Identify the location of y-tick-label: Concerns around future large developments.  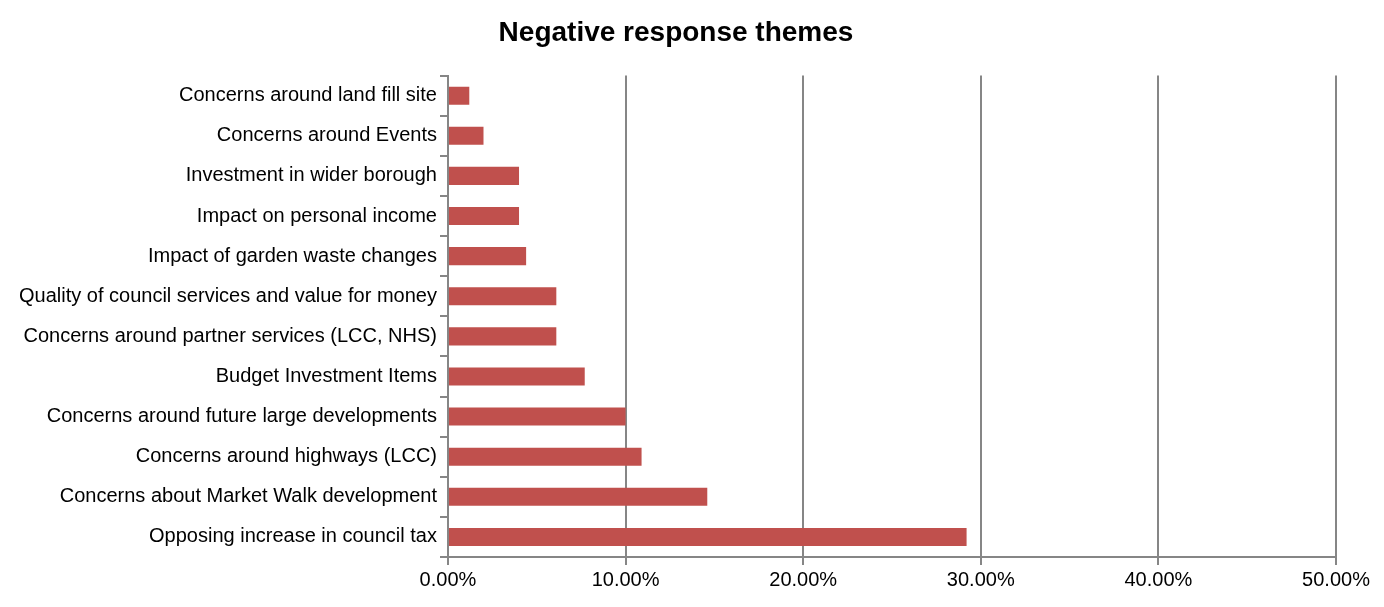
(241, 415).